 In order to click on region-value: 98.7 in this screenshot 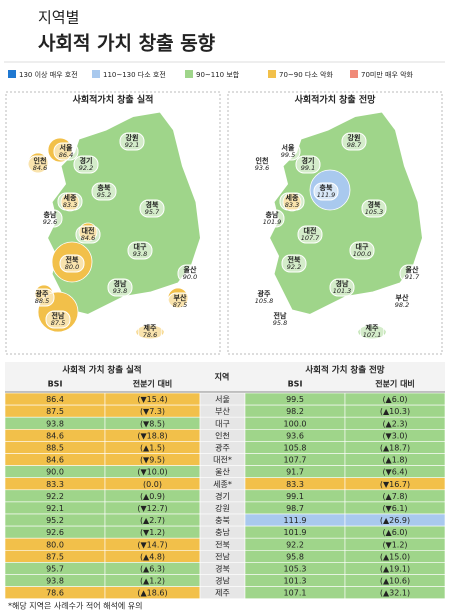, I will do `click(354, 145)`.